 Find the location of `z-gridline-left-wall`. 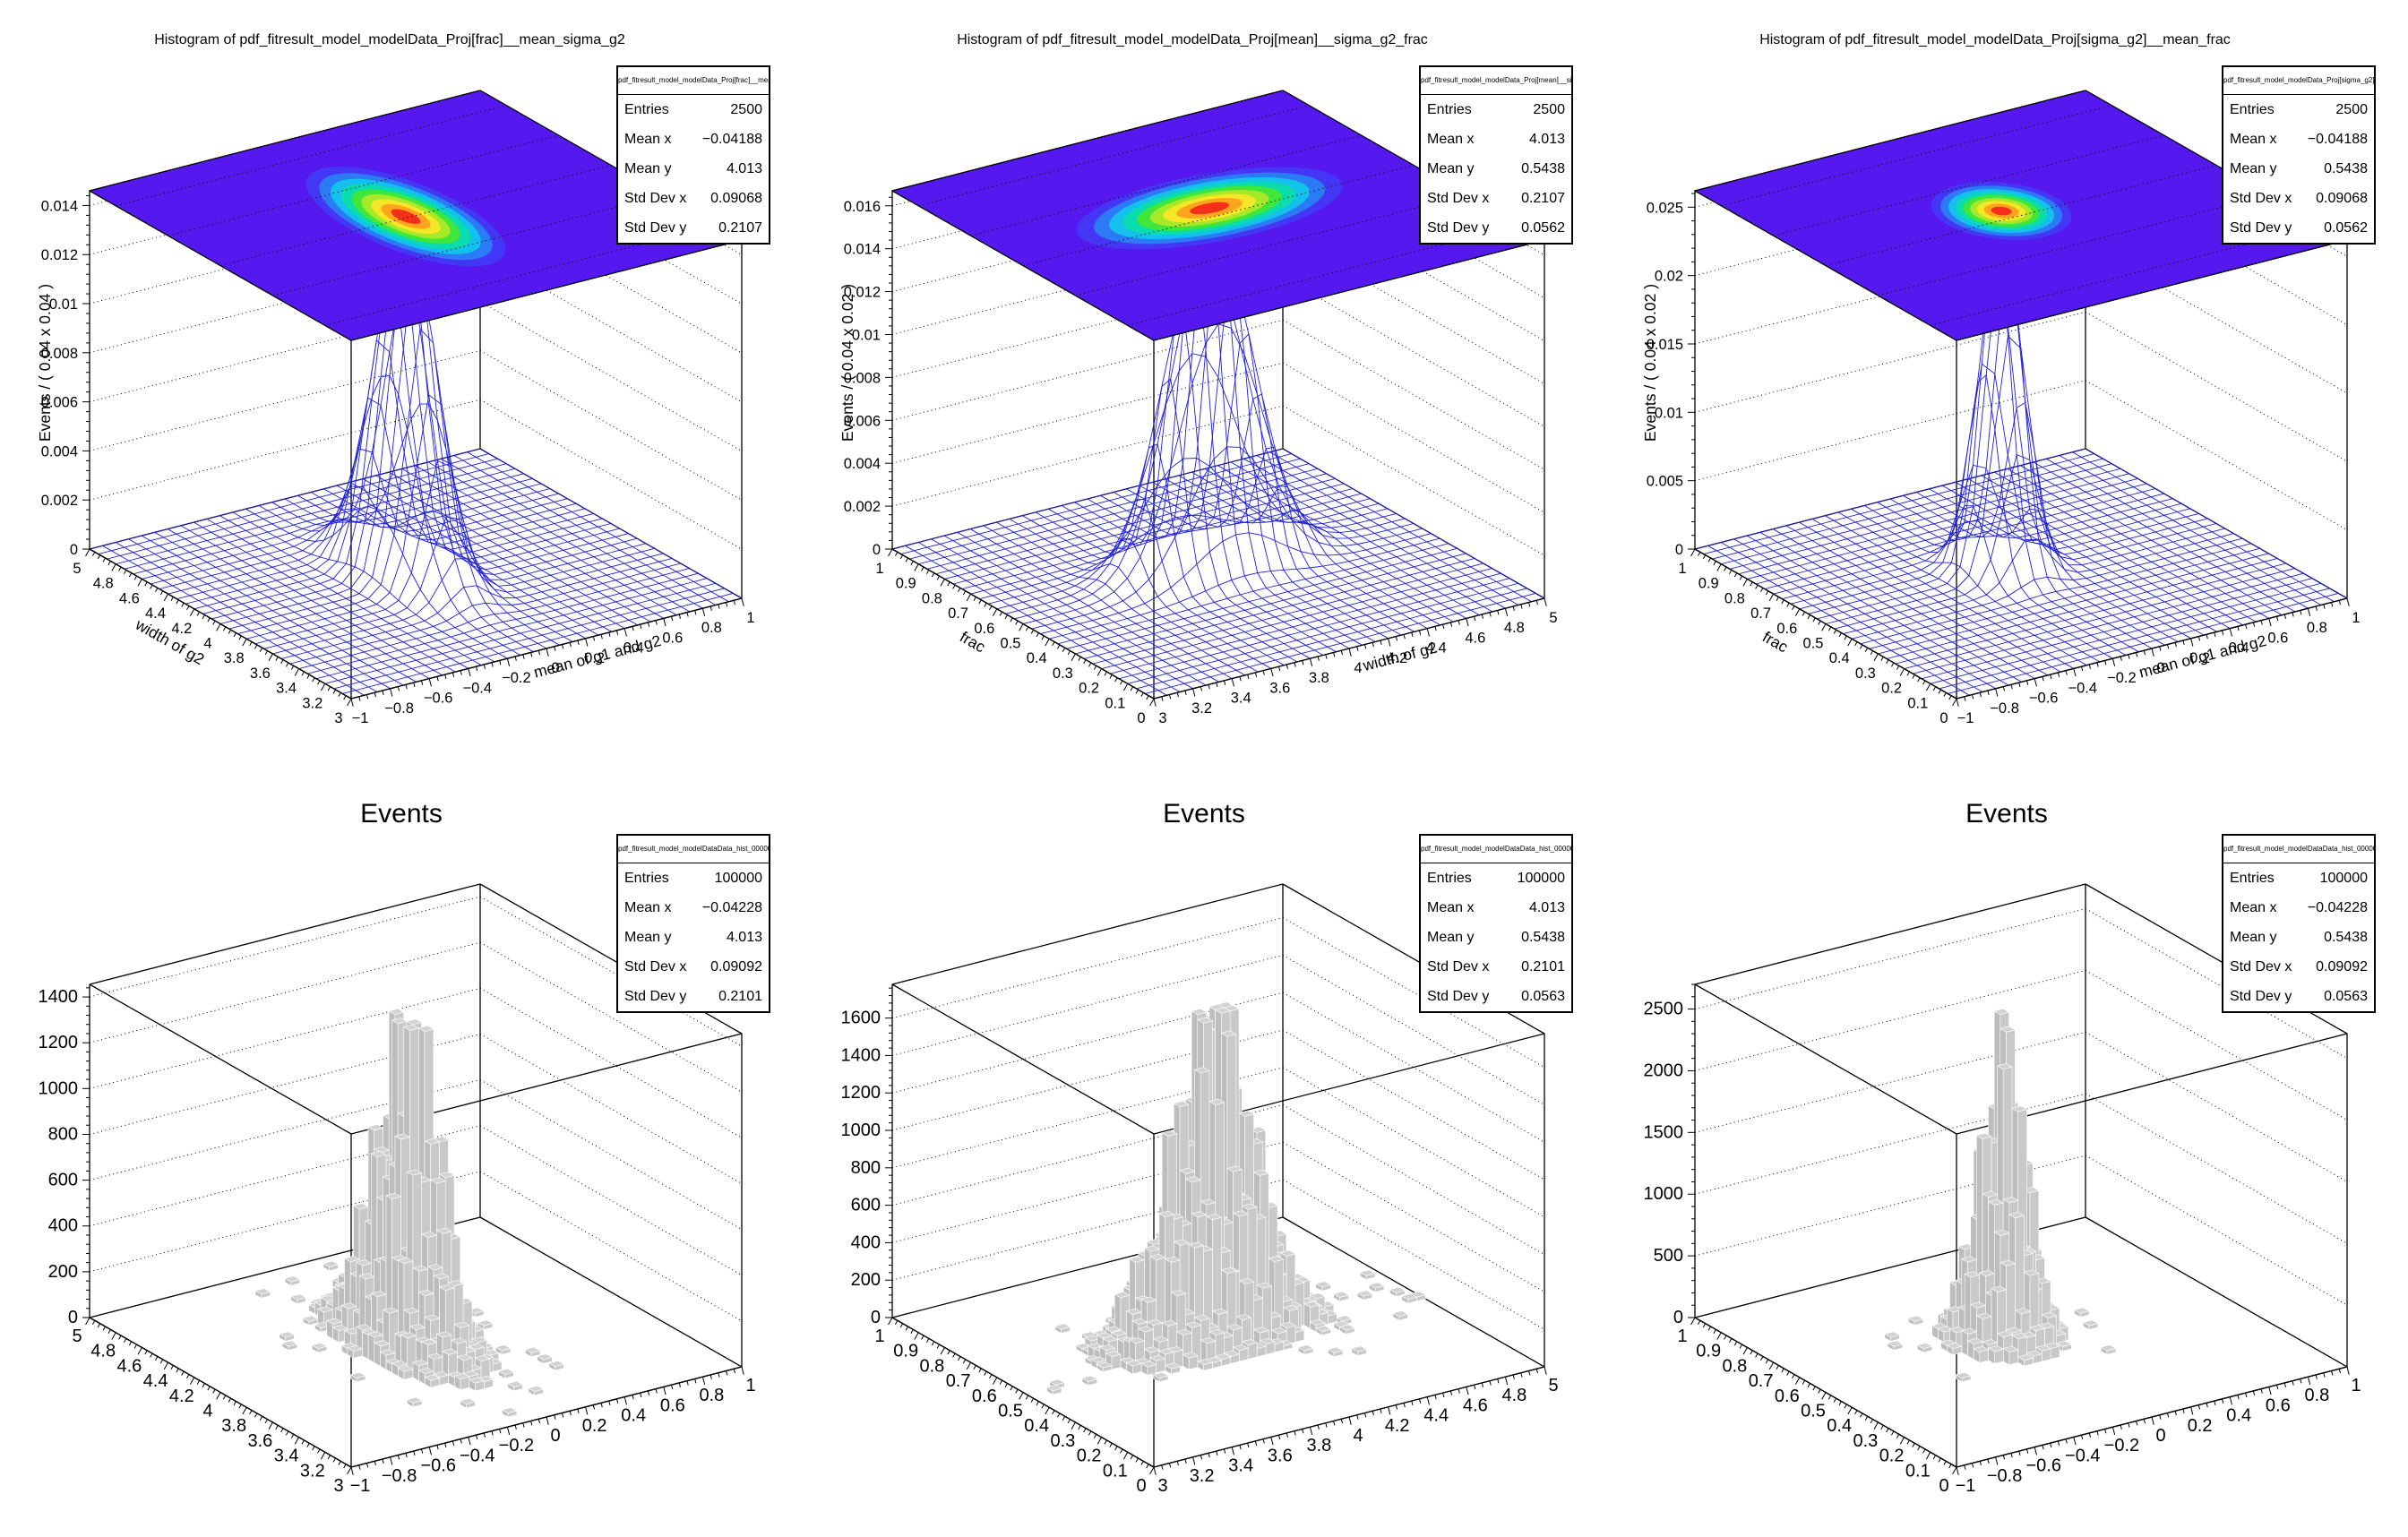

z-gridline-left-wall is located at coordinates (1087, 1005).